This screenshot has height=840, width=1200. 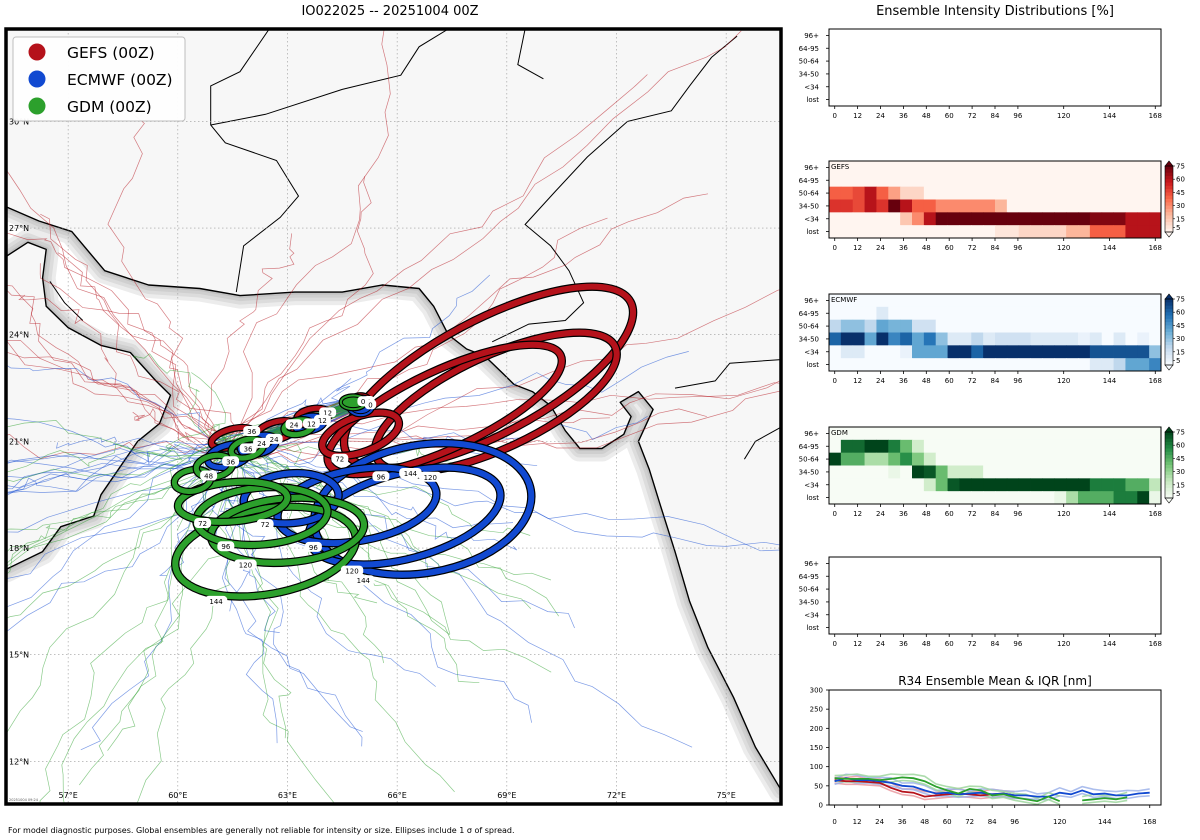 I want to click on x-tick-label: 96, so click(x=1017, y=644).